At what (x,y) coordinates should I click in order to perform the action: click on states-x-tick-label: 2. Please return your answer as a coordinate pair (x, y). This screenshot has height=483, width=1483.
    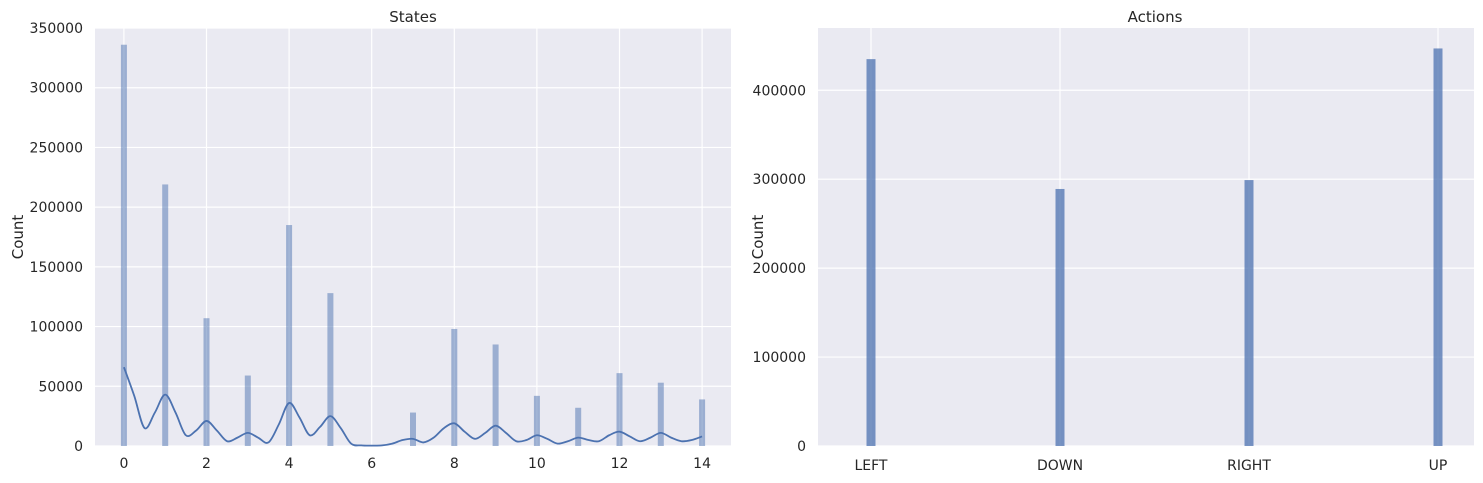
    Looking at the image, I should click on (206, 464).